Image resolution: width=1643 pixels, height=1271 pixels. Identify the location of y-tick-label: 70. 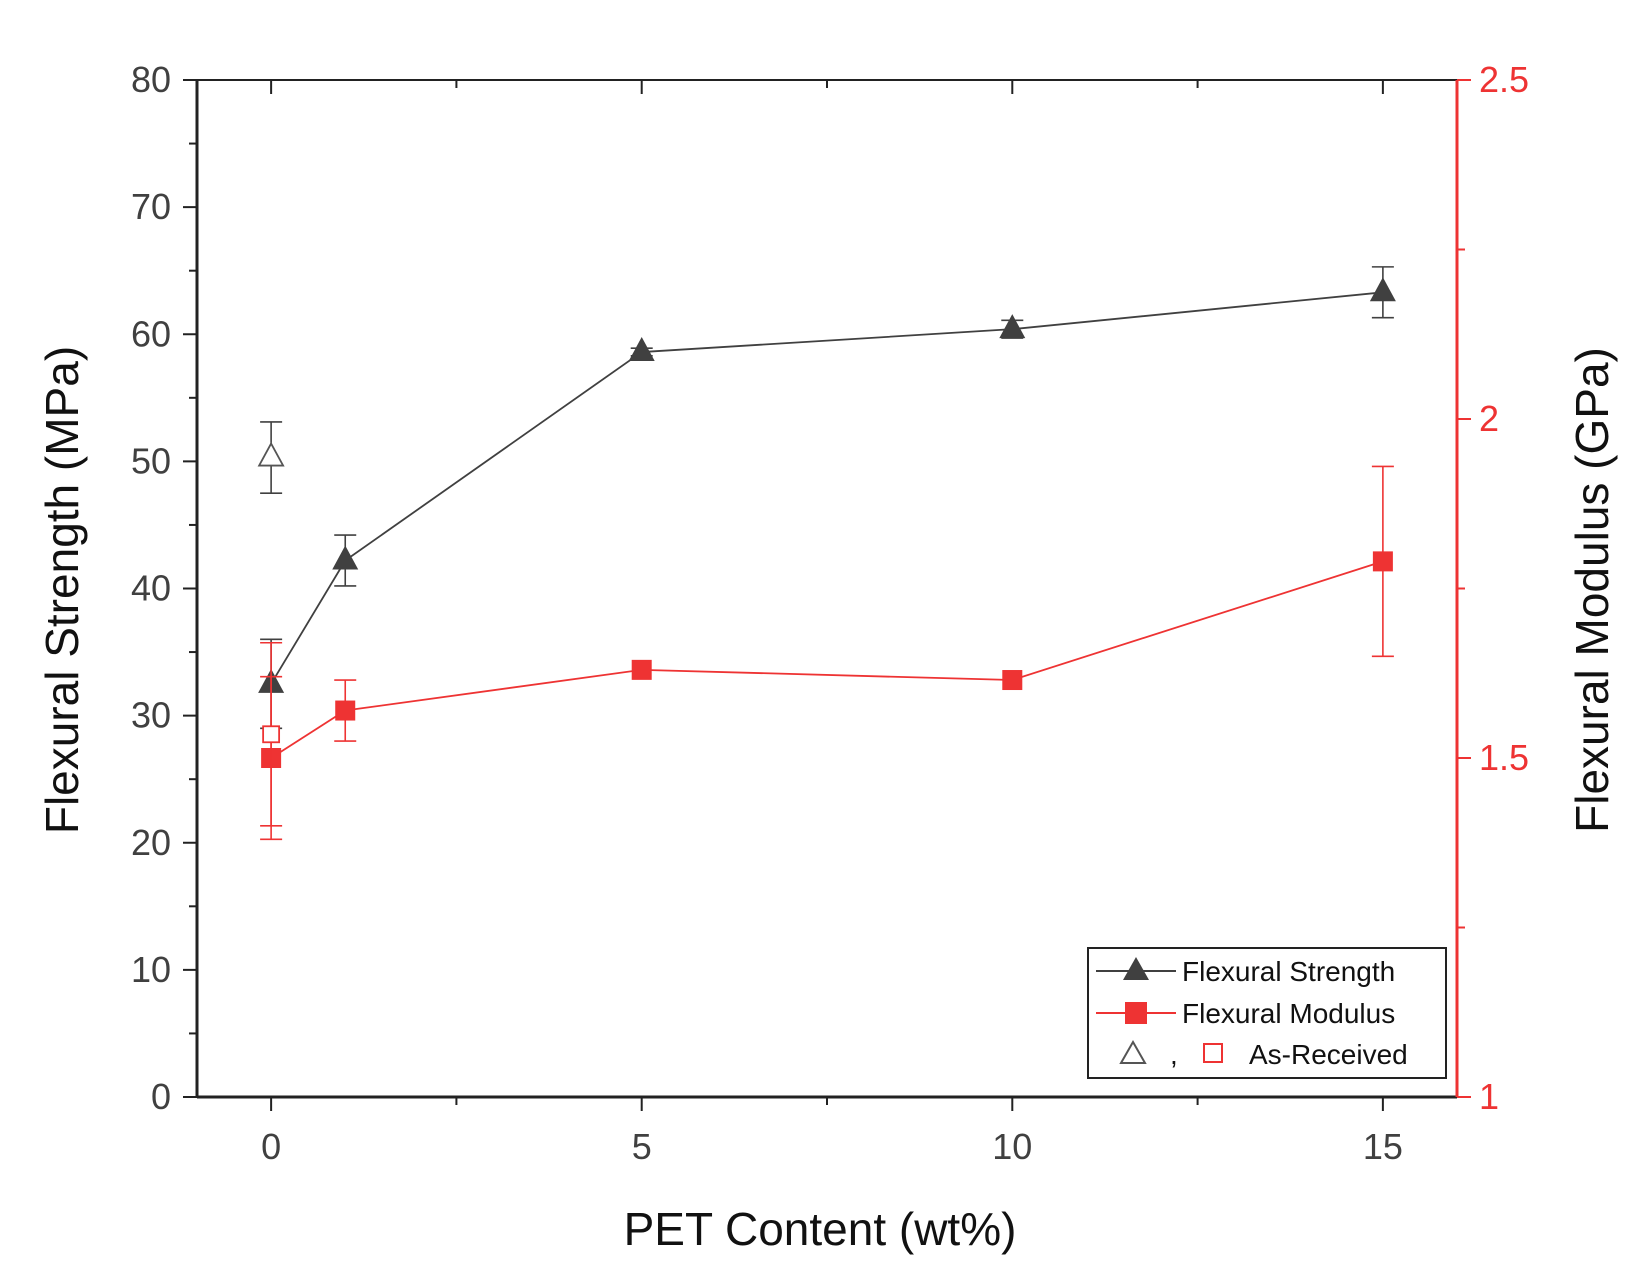
(151, 206).